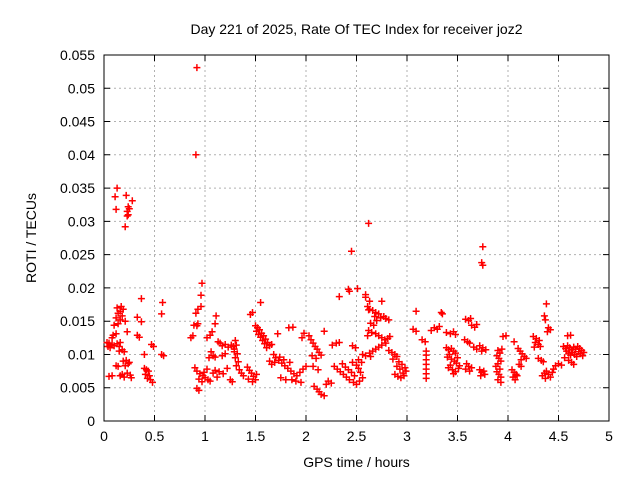  What do you see at coordinates (205, 436) in the screenshot?
I see `x-tick-label: 1` at bounding box center [205, 436].